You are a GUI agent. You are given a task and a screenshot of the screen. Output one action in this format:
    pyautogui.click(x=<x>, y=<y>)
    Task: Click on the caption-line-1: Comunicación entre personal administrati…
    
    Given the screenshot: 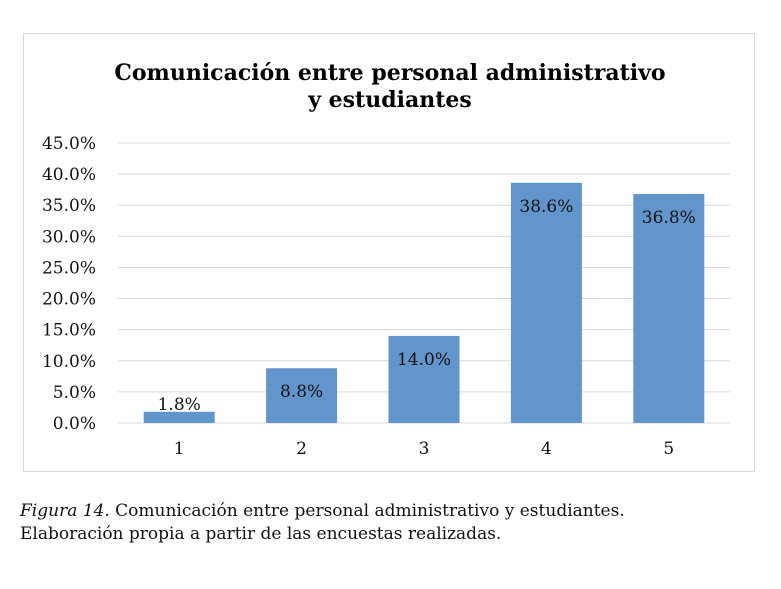 What is the action you would take?
    pyautogui.click(x=367, y=511)
    